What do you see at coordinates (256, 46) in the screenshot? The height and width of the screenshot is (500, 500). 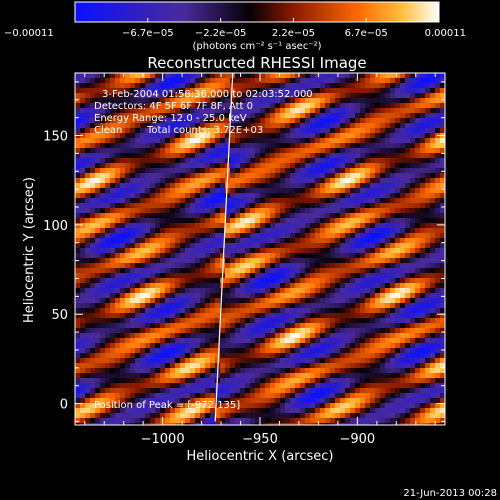 I see `colorbar-units-label: (photons cm⁻² s⁻¹ asec⁻²)` at bounding box center [256, 46].